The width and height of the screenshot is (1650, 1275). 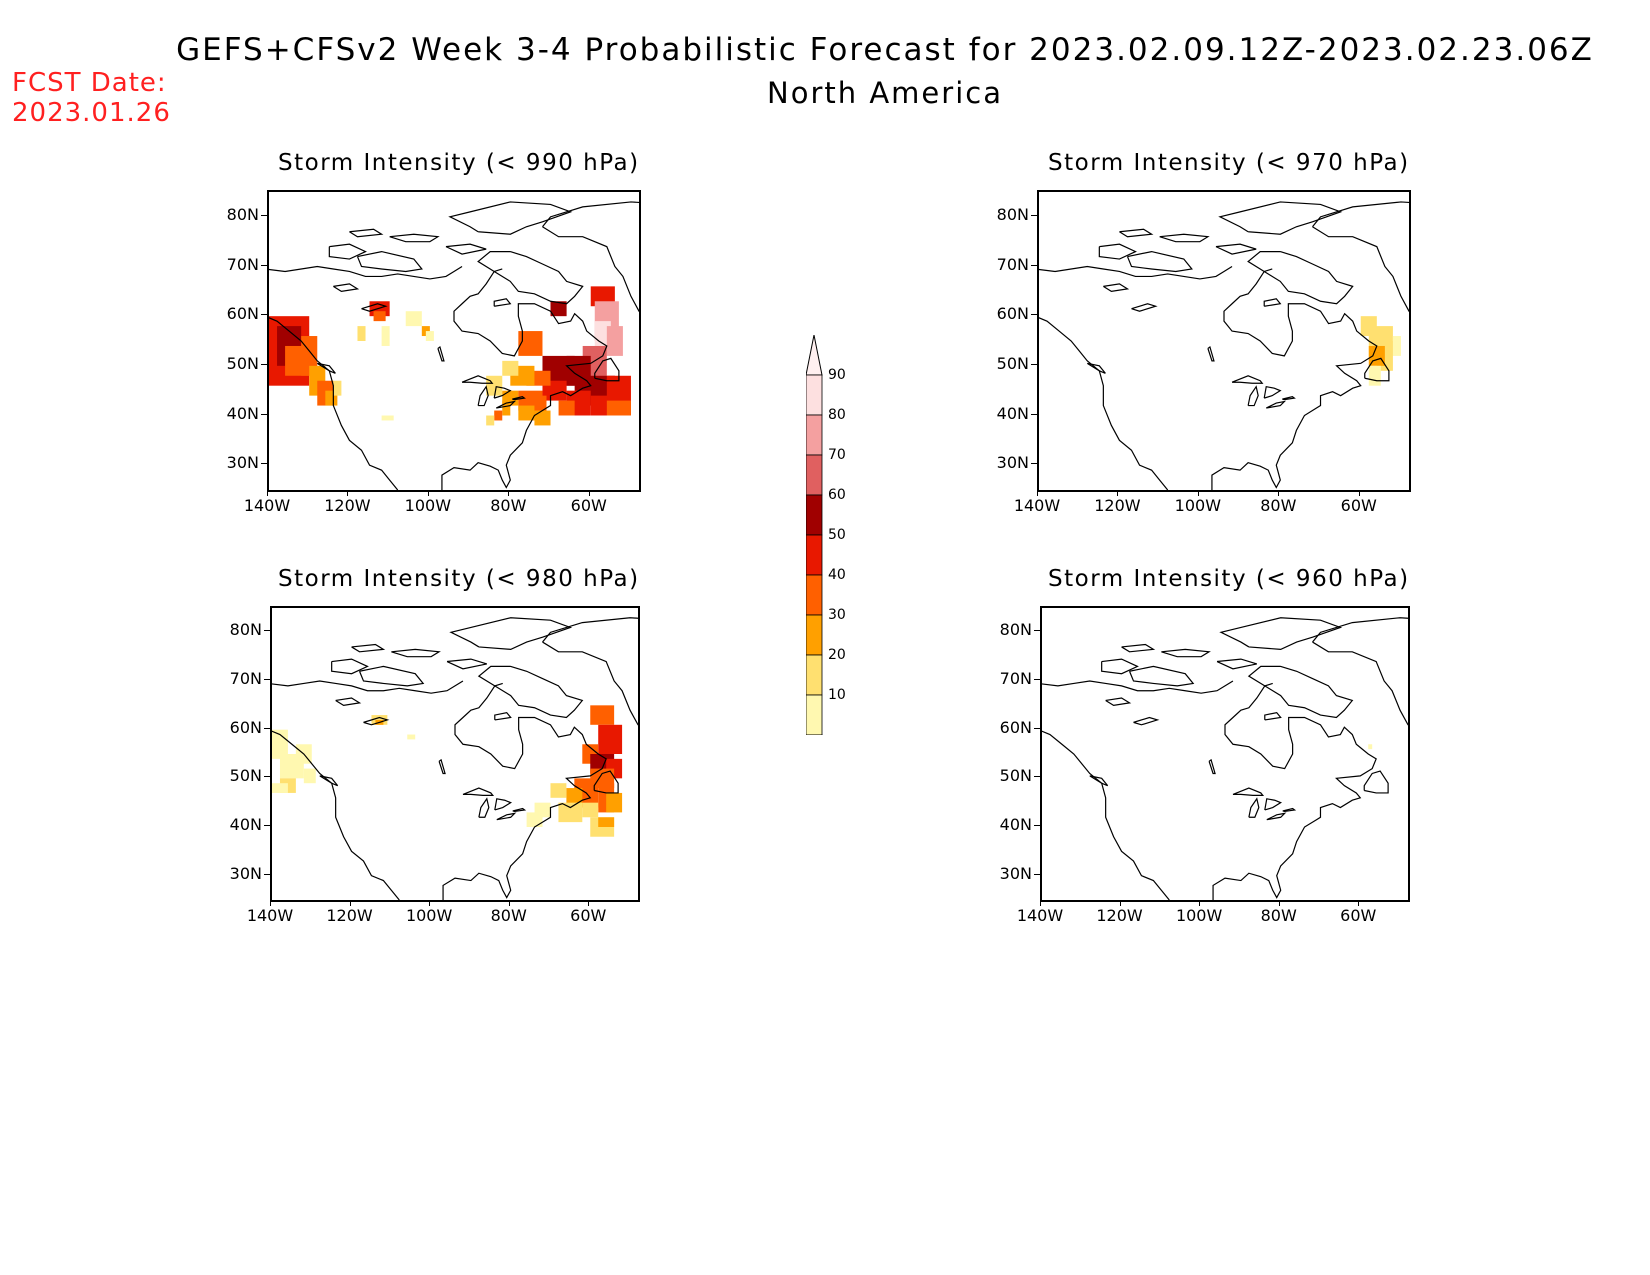 What do you see at coordinates (837, 615) in the screenshot?
I see `colorbar-label: 30` at bounding box center [837, 615].